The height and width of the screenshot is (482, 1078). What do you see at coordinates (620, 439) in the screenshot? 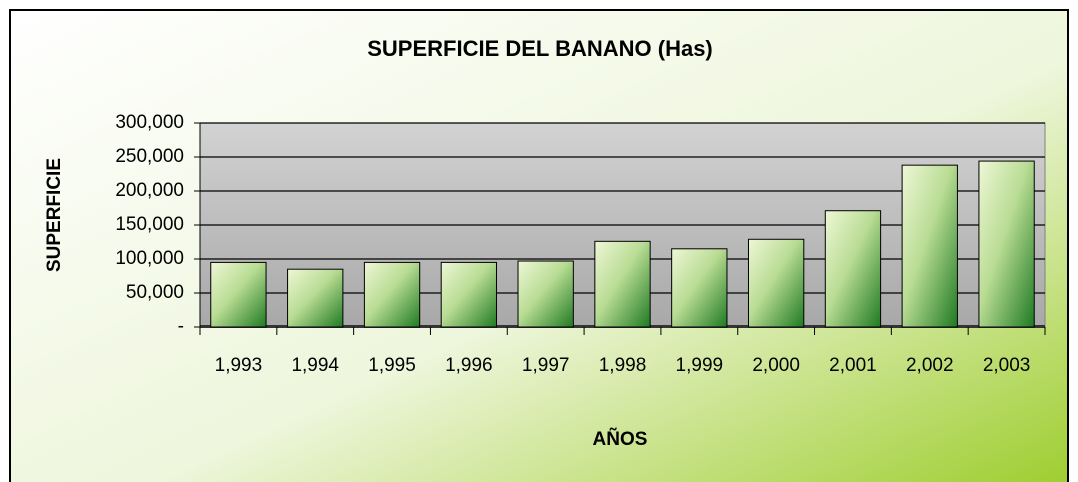
I see `x-axis-label: AÑOS` at bounding box center [620, 439].